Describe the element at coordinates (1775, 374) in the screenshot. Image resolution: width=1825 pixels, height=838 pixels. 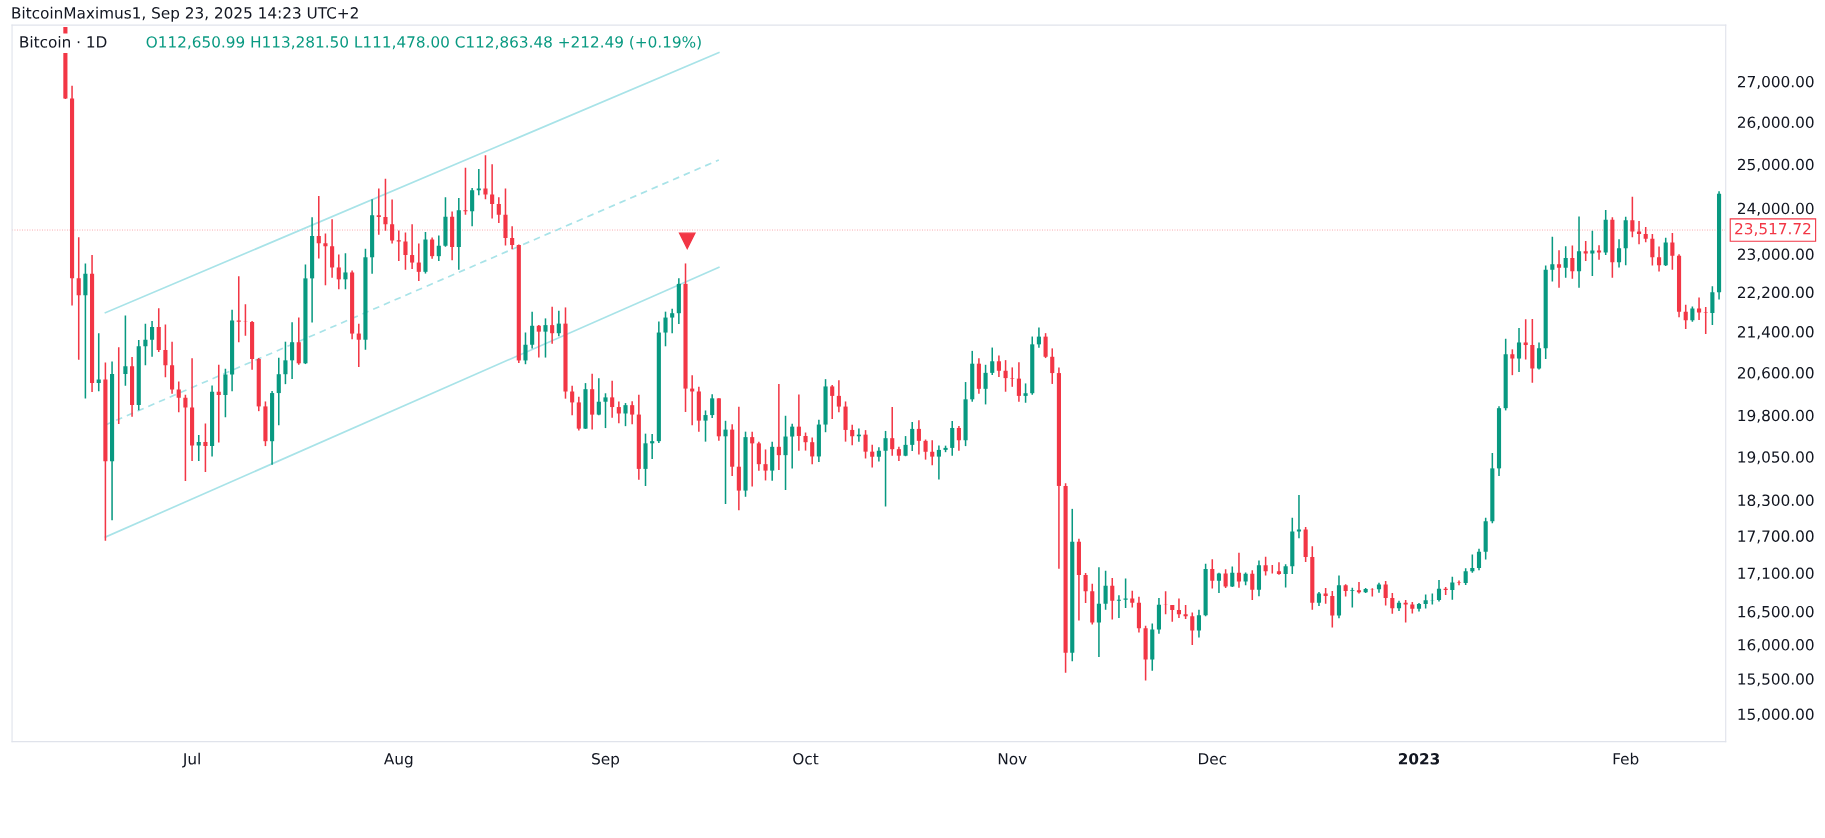
I see `y-tick-label: 20,600.00` at that location.